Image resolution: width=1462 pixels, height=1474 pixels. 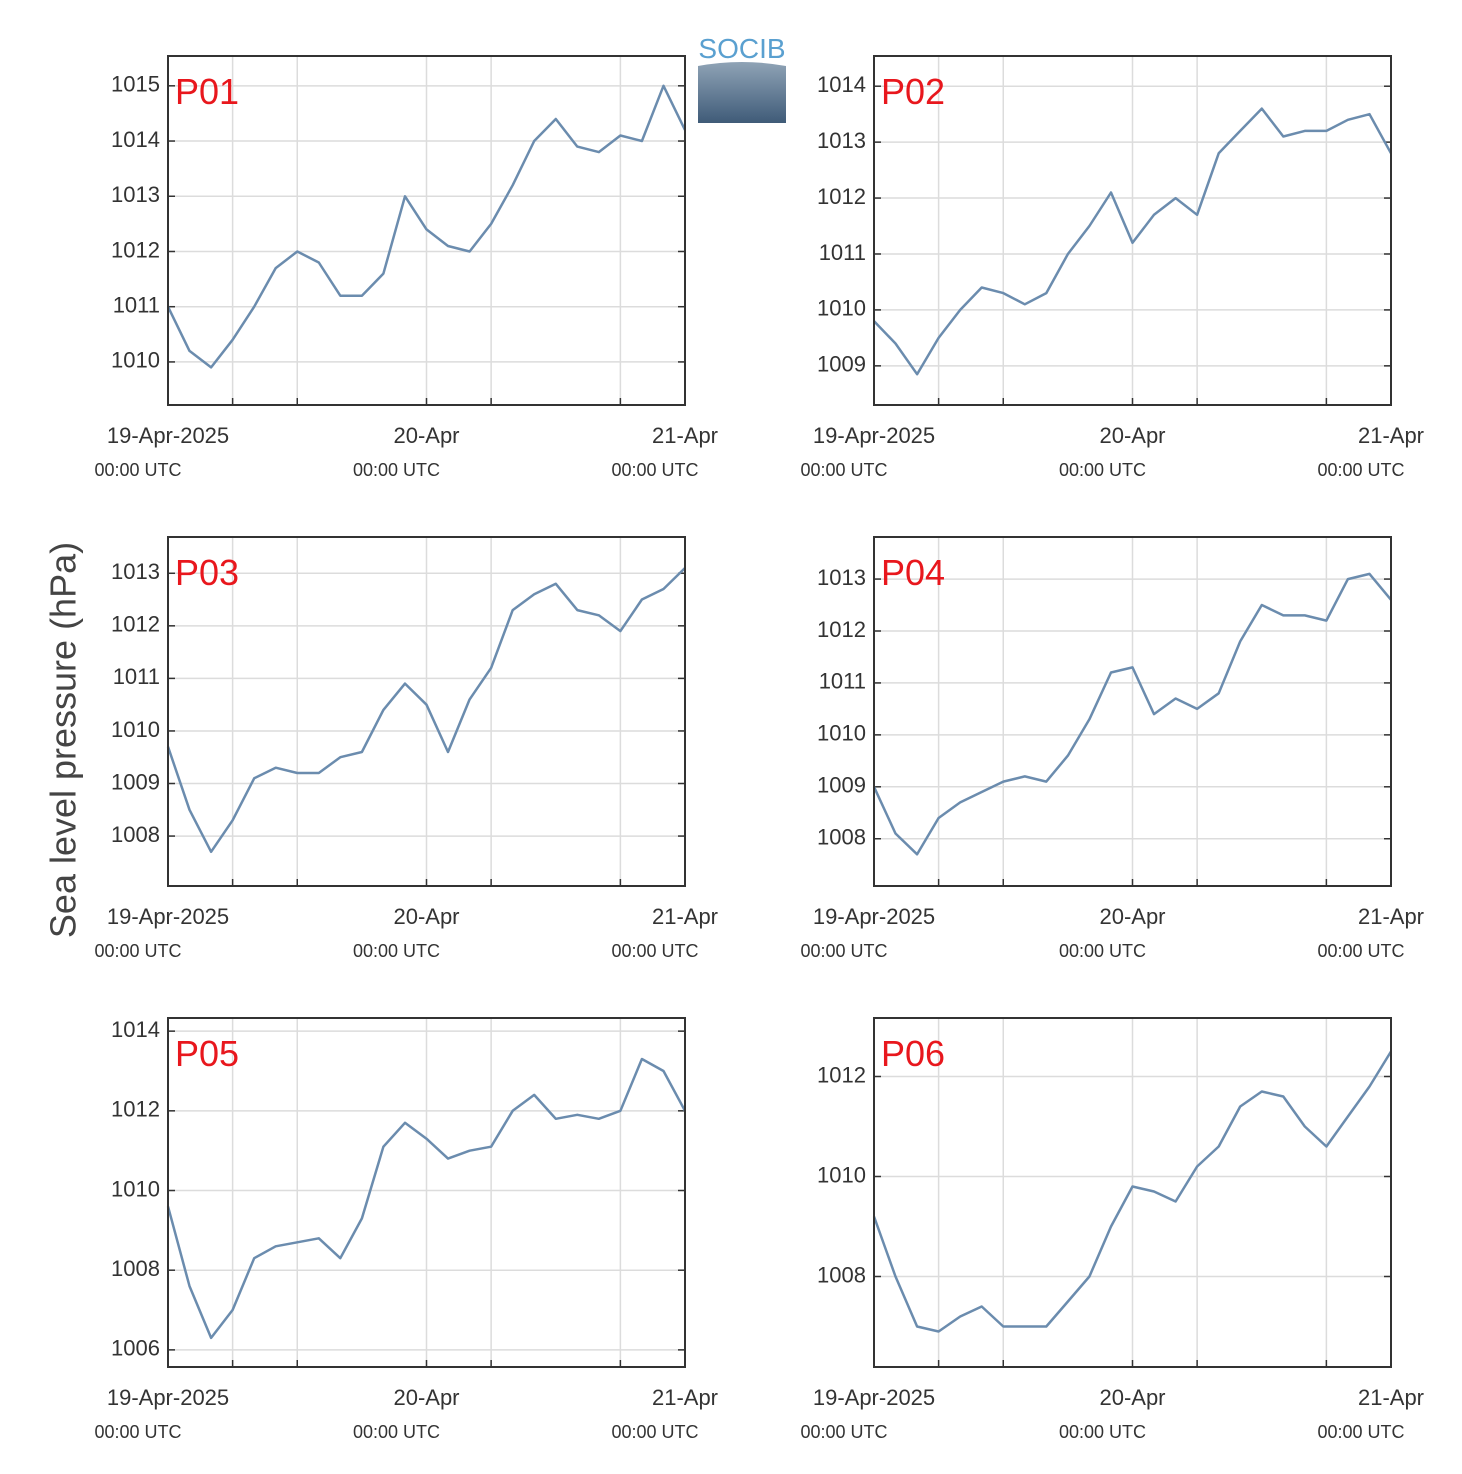 I want to click on panel-title: P06, so click(x=913, y=1053).